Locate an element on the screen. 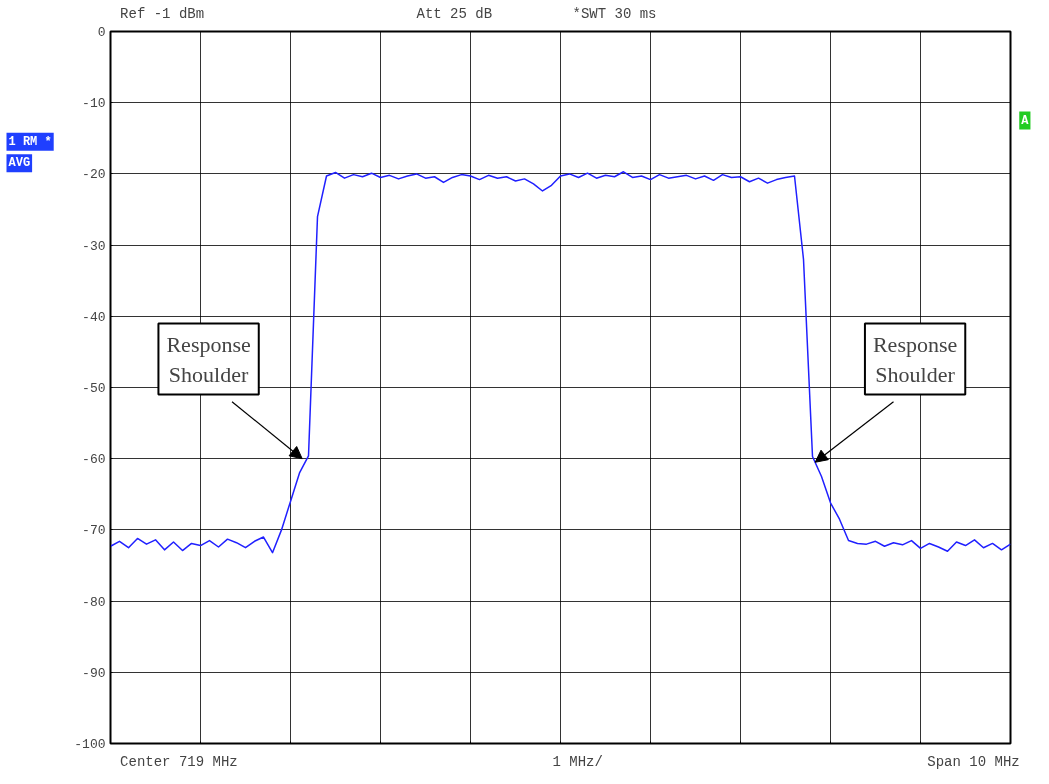  text: 1 RM * is located at coordinates (30, 141).